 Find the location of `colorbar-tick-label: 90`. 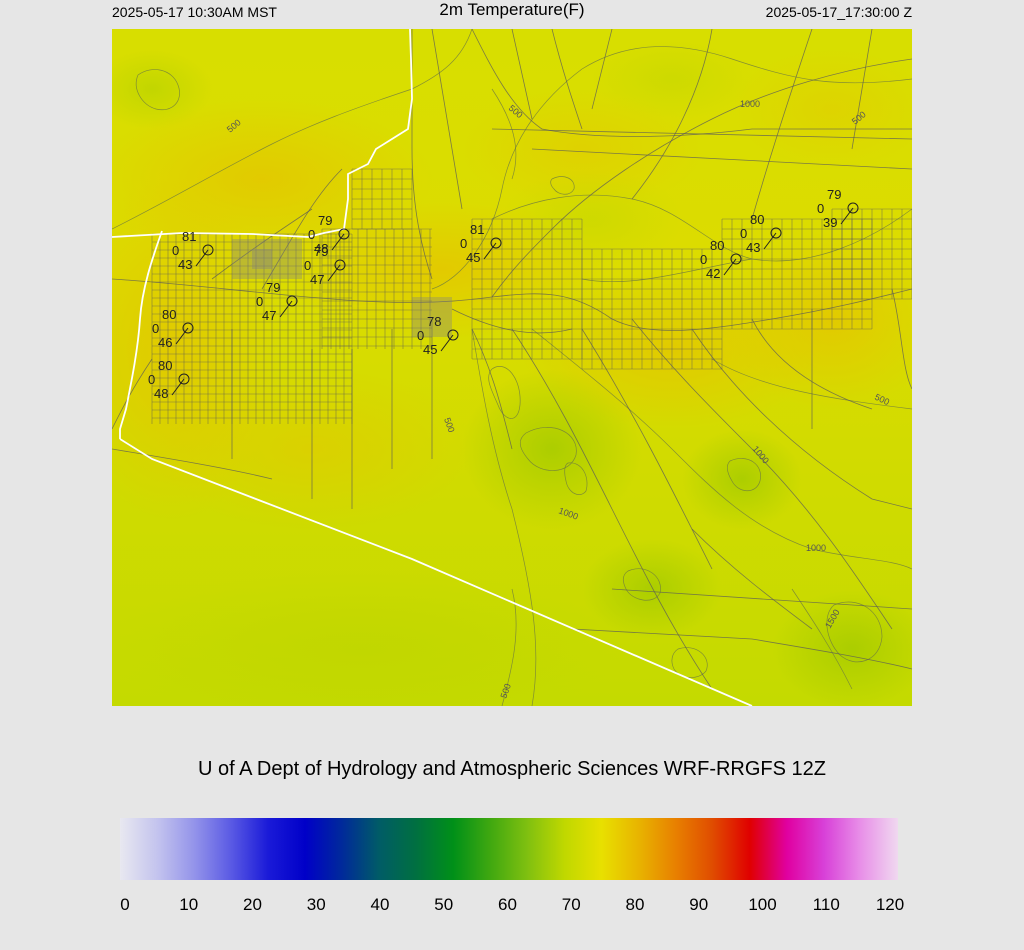

colorbar-tick-label: 90 is located at coordinates (699, 904).